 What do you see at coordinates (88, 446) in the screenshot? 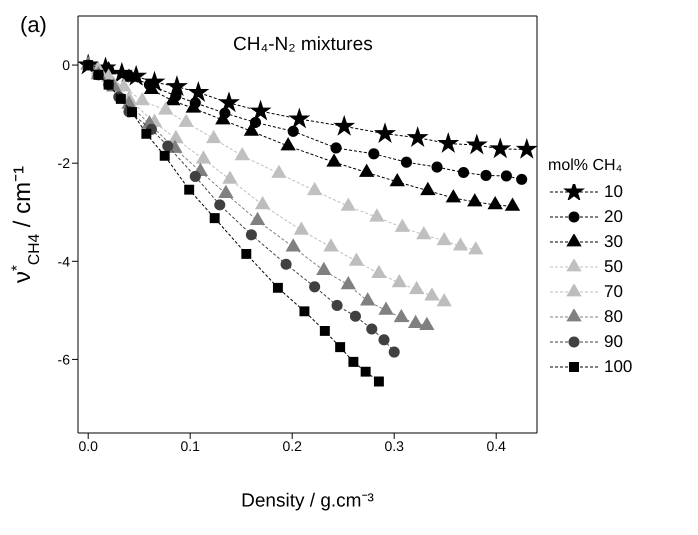
I see `x-tick-label: 0.0` at bounding box center [88, 446].